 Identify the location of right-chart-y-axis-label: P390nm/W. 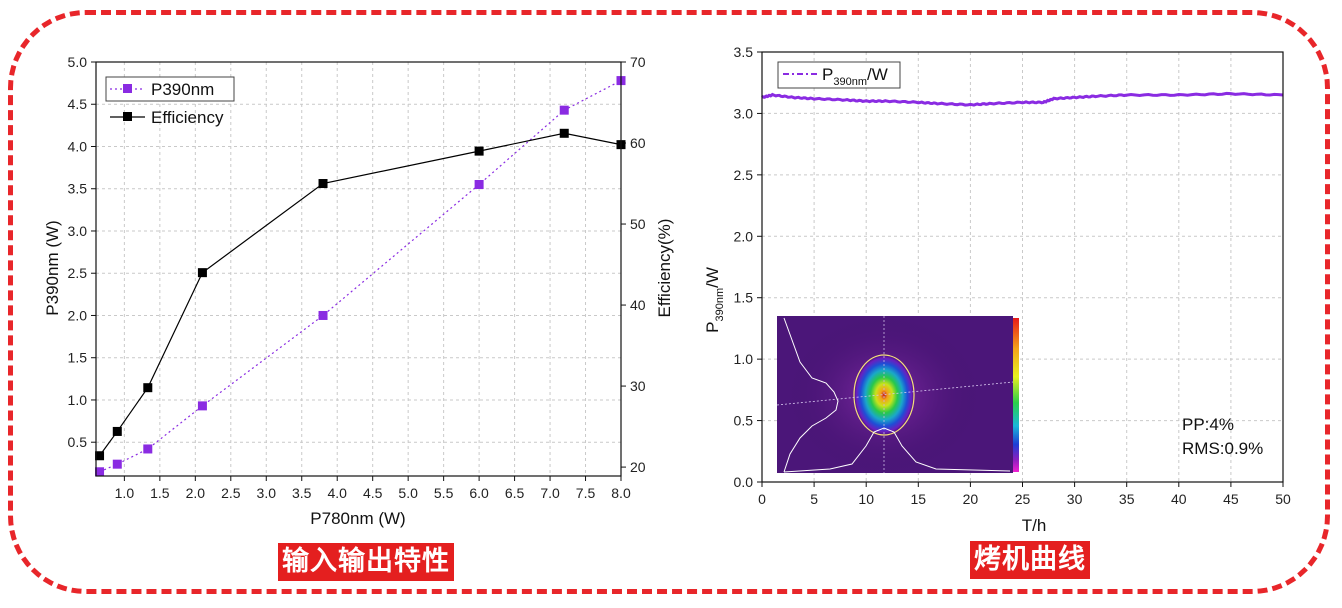
(714, 300).